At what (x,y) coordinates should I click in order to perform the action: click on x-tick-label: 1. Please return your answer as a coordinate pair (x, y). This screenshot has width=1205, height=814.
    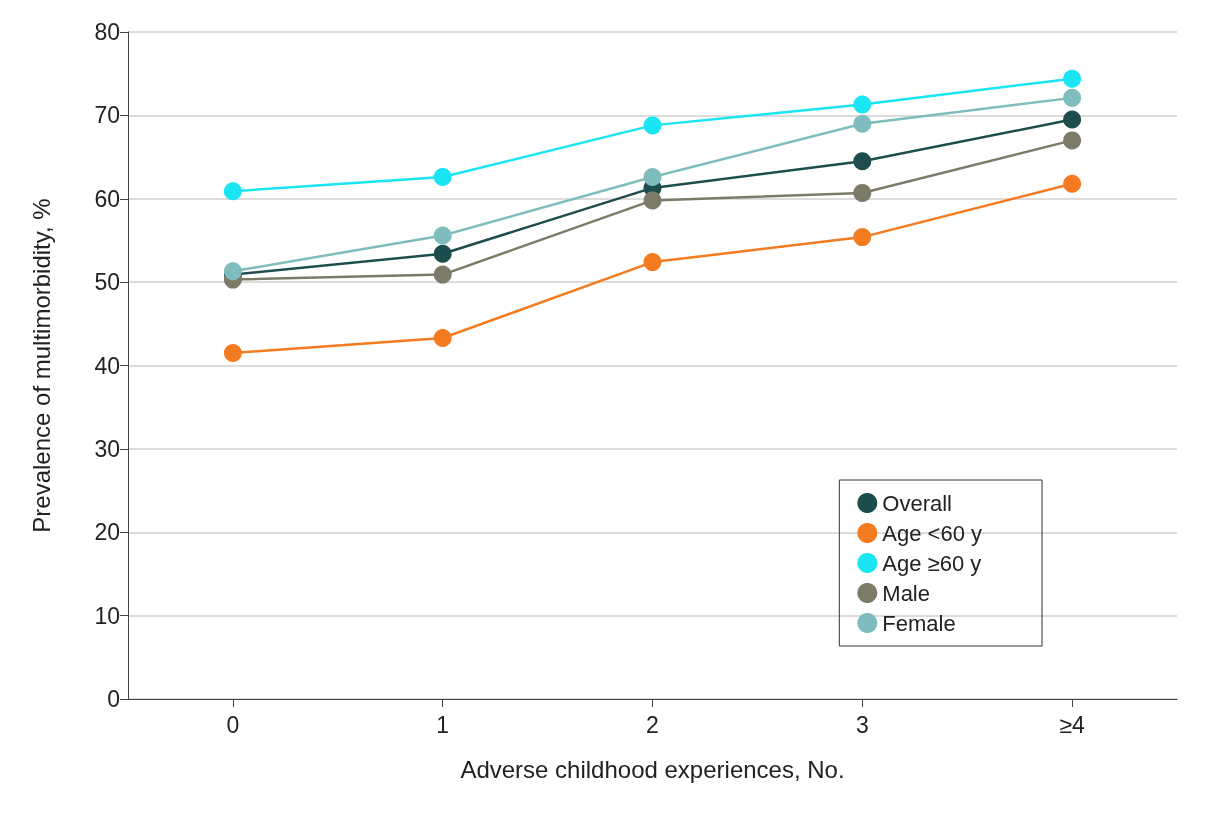
    Looking at the image, I should click on (443, 724).